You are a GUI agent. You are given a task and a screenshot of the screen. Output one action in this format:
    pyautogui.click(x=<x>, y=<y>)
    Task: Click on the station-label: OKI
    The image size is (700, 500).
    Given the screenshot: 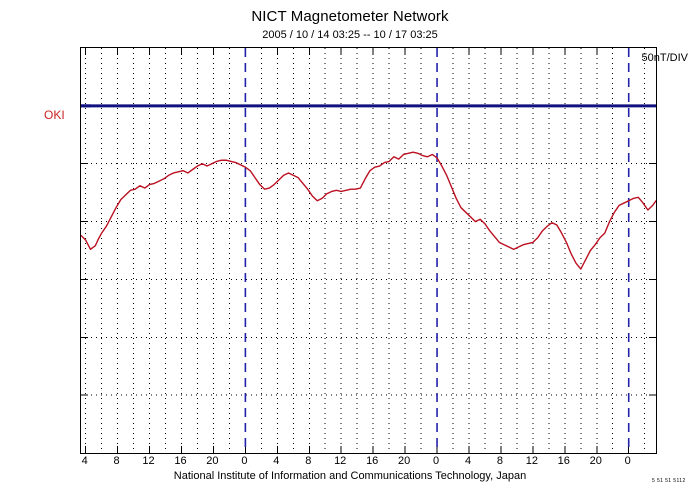 What is the action you would take?
    pyautogui.click(x=54, y=115)
    